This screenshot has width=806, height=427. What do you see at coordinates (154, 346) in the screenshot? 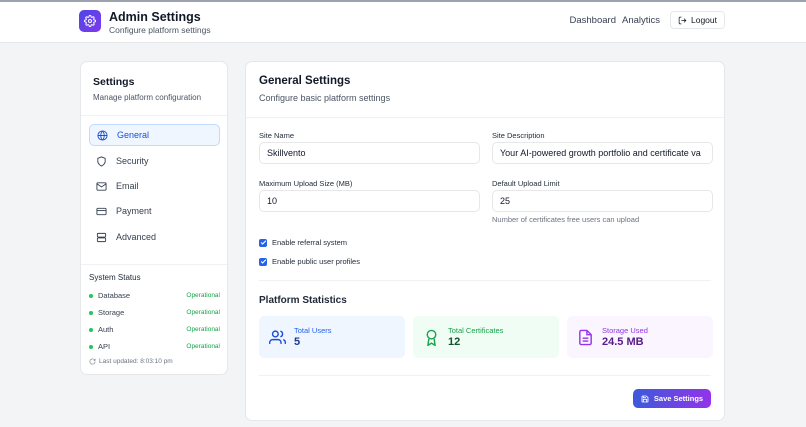
I see `status-row-api: API Operational` at bounding box center [154, 346].